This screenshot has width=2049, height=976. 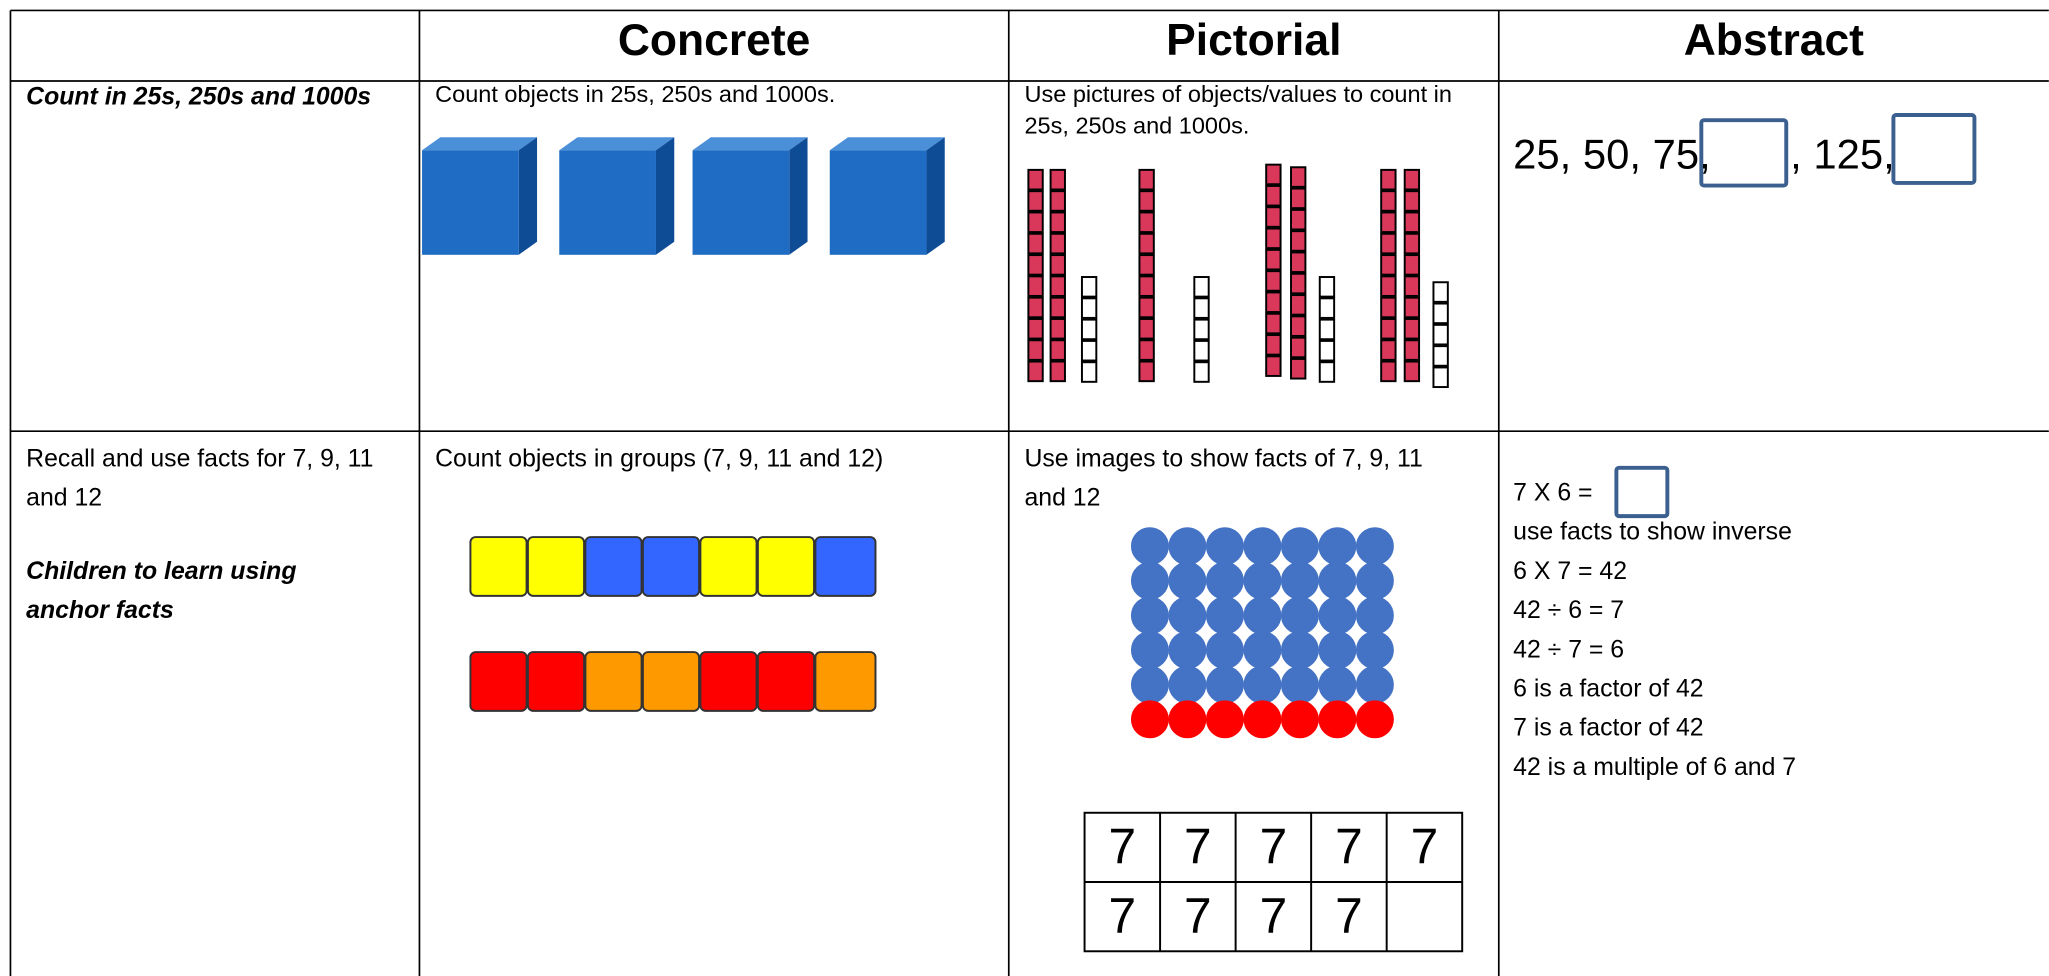 I want to click on fact: 7 is a factor of 42, so click(x=1608, y=728).